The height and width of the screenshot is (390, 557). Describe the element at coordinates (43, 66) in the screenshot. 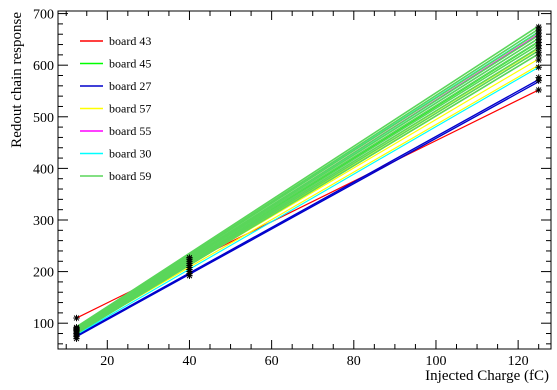

I see `y-tick-label: 600` at that location.